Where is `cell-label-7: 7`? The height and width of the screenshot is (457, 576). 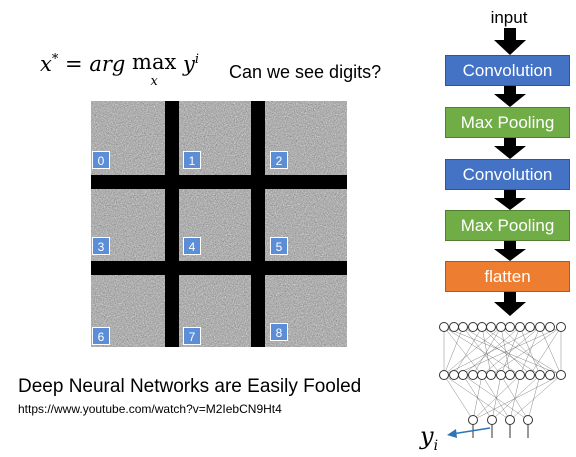
cell-label-7: 7 is located at coordinates (192, 336).